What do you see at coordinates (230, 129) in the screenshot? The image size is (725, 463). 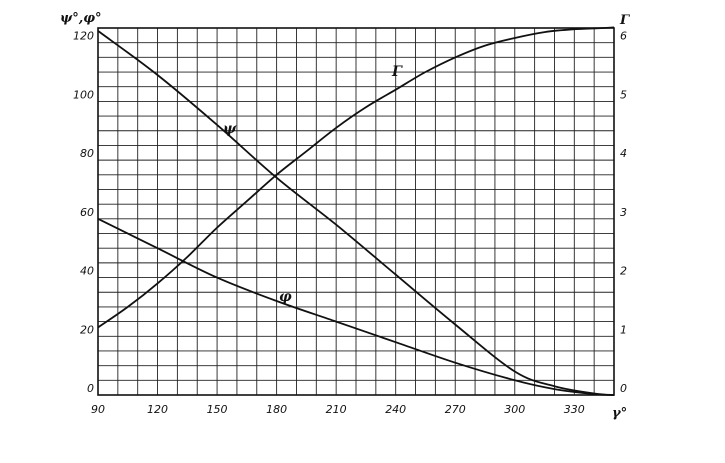 I see `series-label-psi: ψ` at bounding box center [230, 129].